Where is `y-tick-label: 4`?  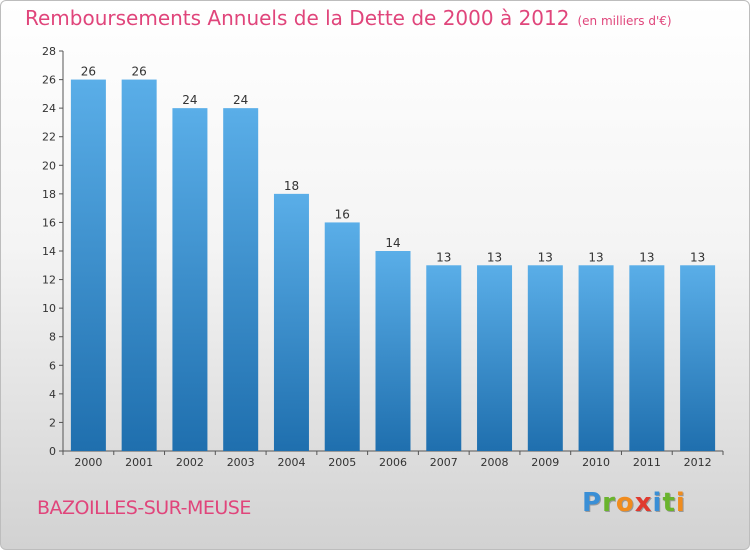
y-tick-label: 4 is located at coordinates (52, 394).